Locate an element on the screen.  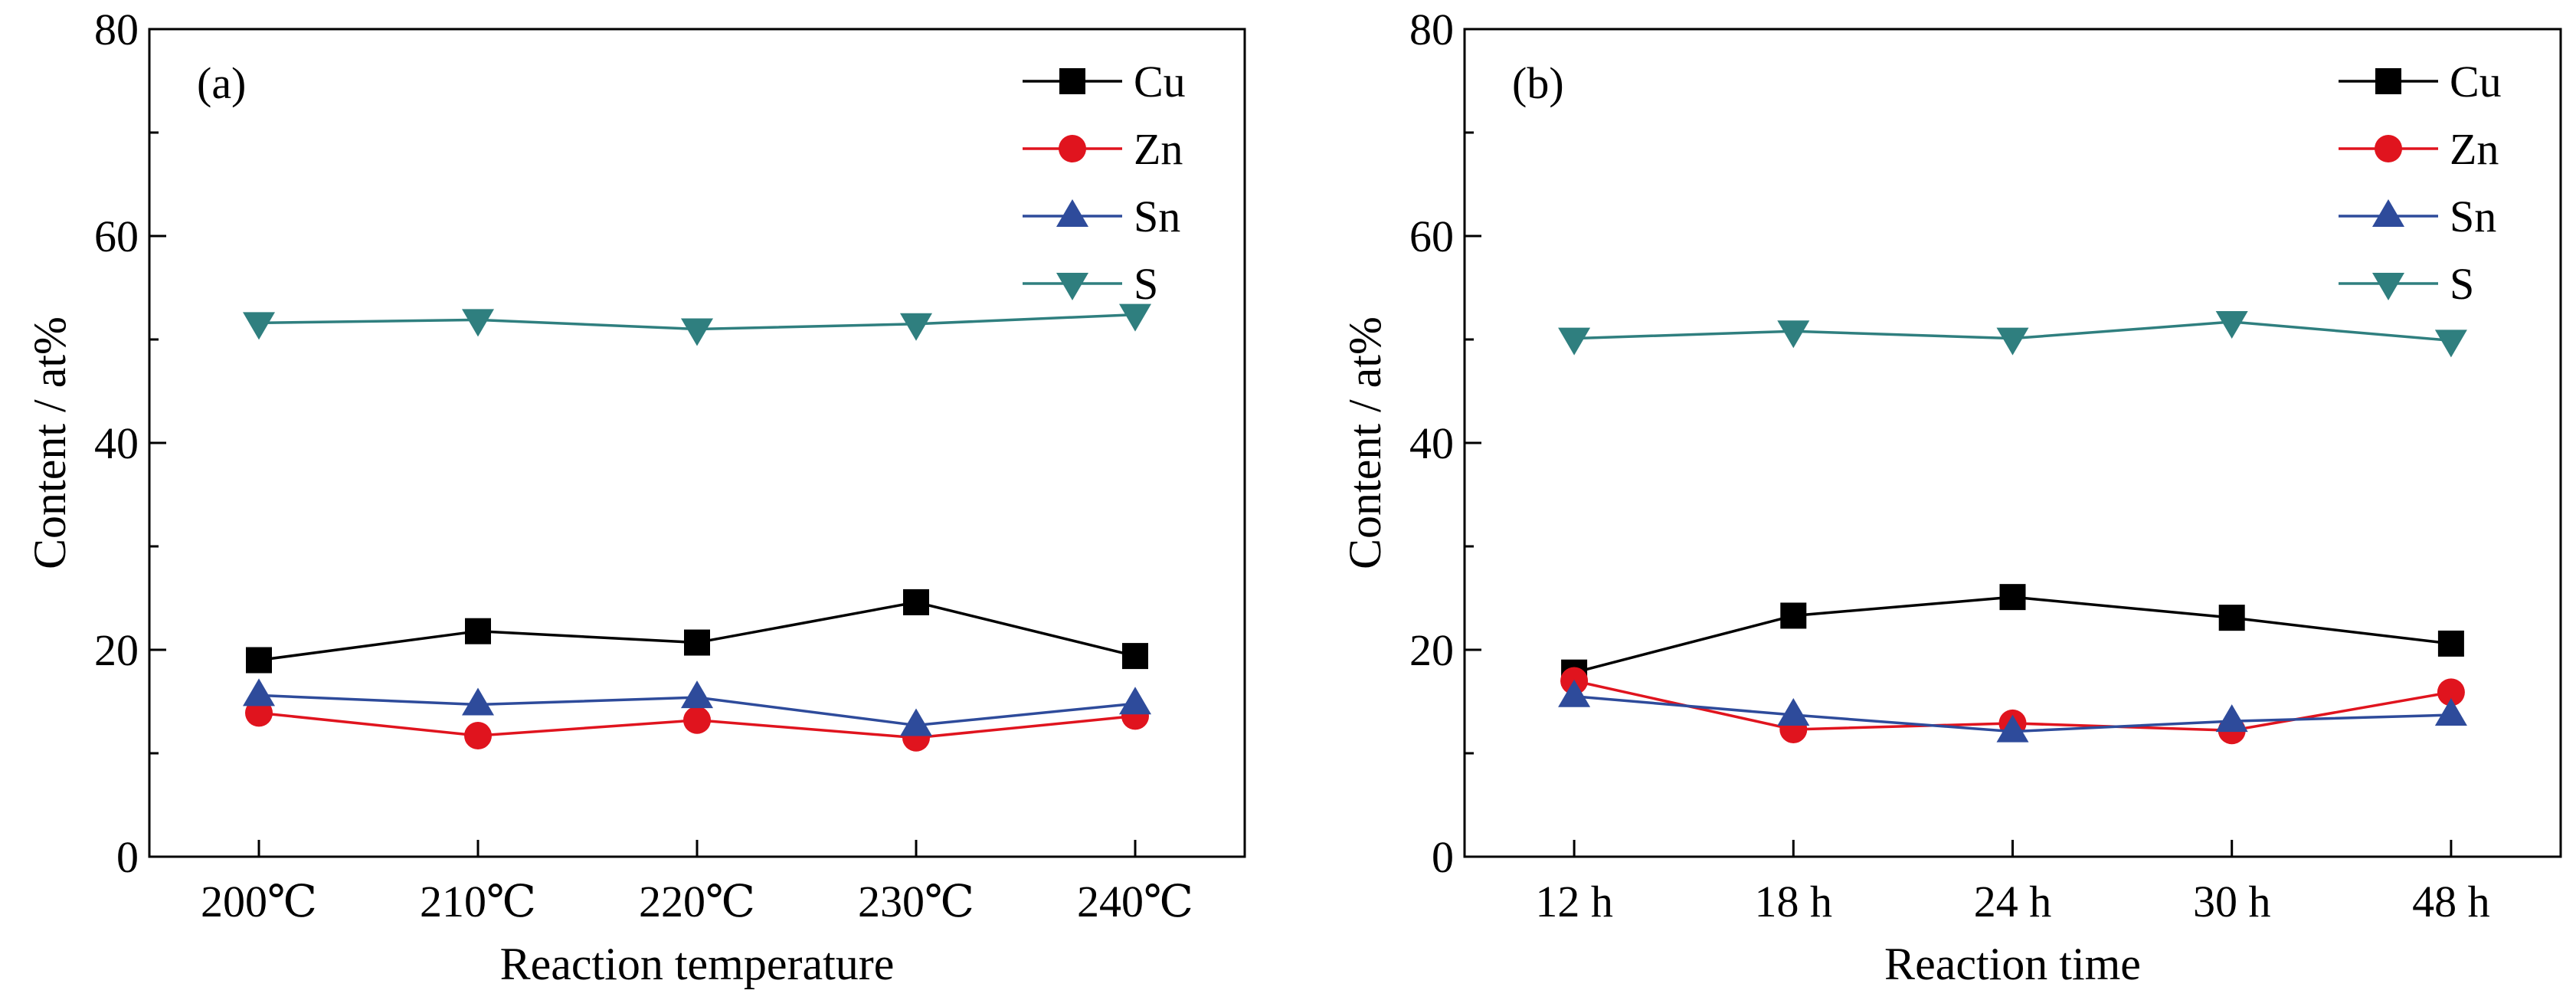
panel-label: (a) is located at coordinates (221, 83).